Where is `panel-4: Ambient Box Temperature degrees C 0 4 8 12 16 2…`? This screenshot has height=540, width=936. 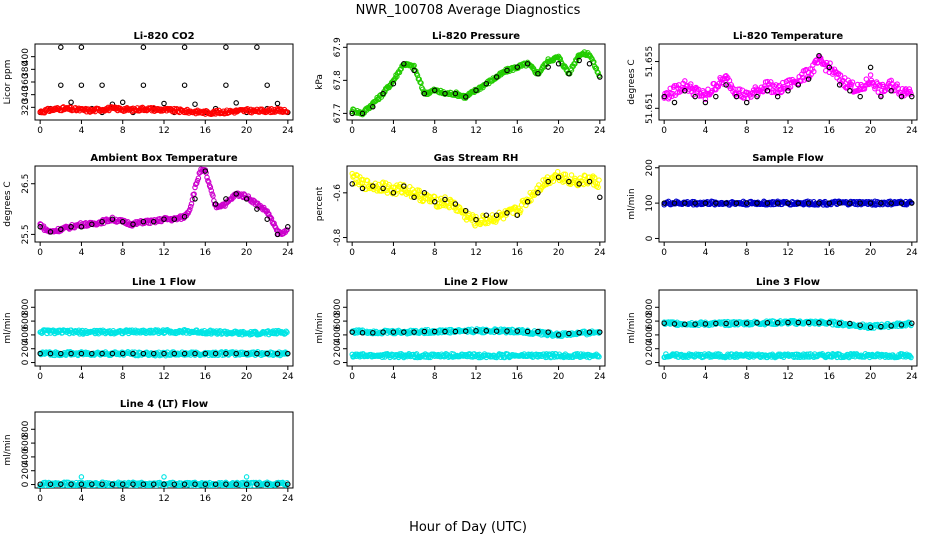 panel-4: Ambient Box Temperature degrees C 0 4 8 12 16 2… is located at coordinates (148, 205).